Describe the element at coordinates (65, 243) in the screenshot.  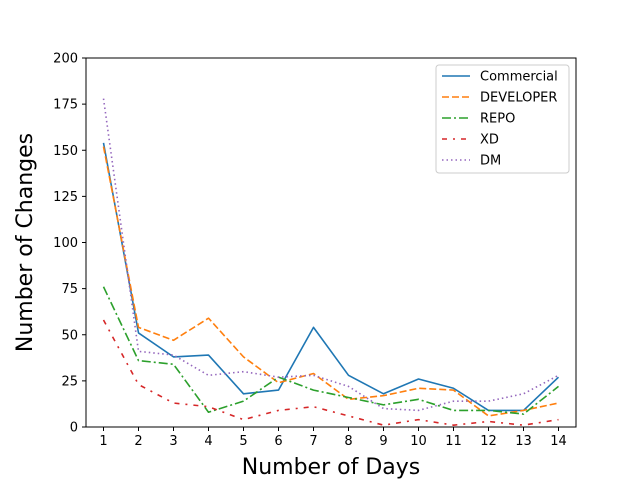
I see `y-tick-label: 100` at that location.